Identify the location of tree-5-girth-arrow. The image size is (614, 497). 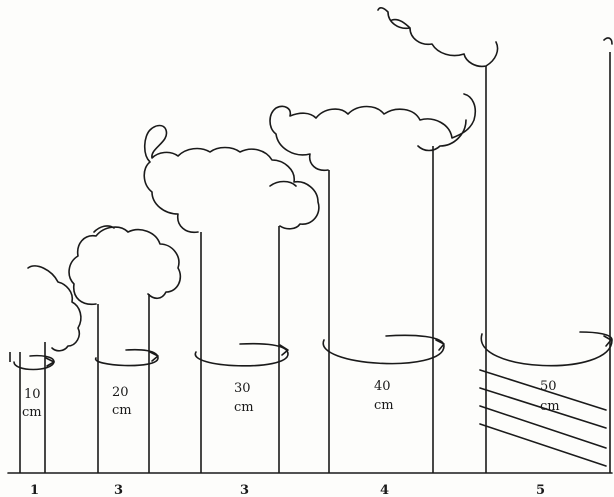
(607, 341).